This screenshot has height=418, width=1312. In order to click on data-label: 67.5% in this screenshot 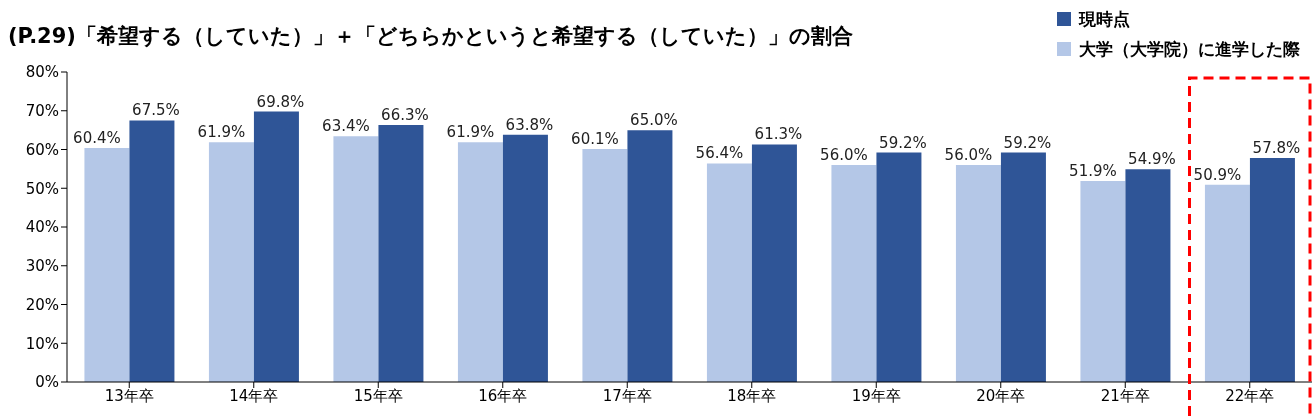, I will do `click(156, 110)`.